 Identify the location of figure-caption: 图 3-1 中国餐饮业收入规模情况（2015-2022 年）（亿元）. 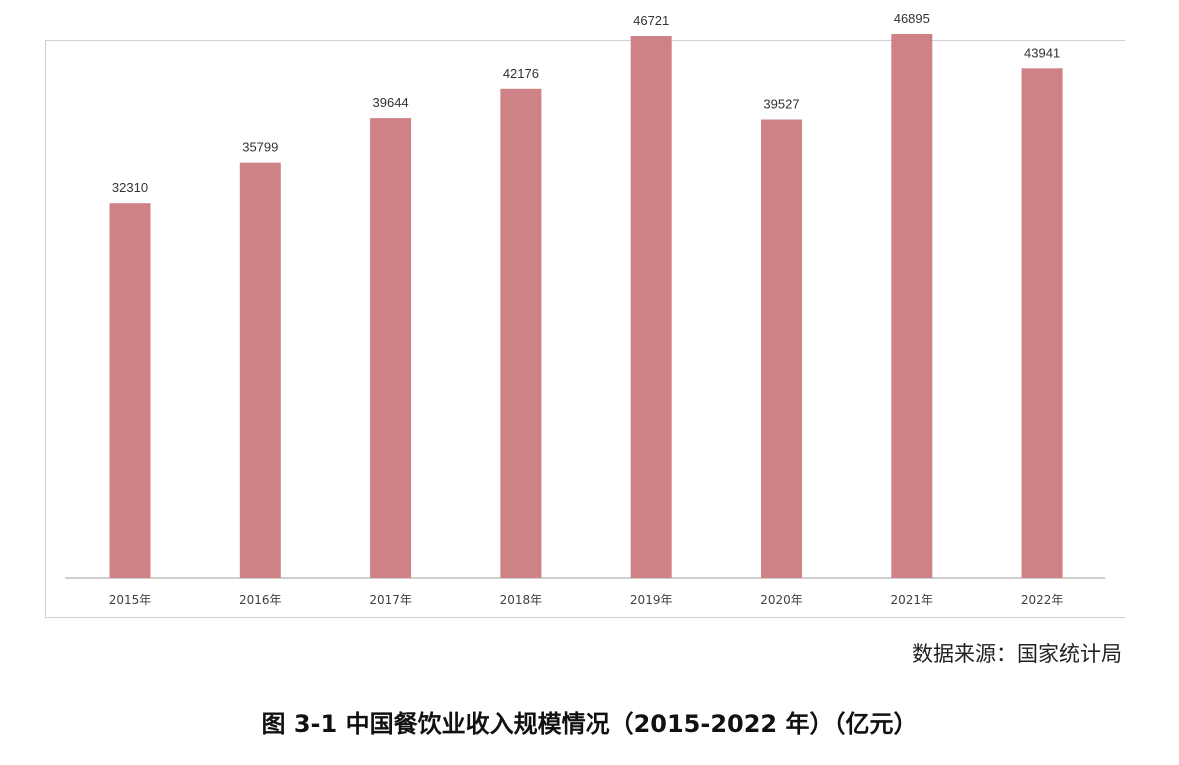
(589, 724).